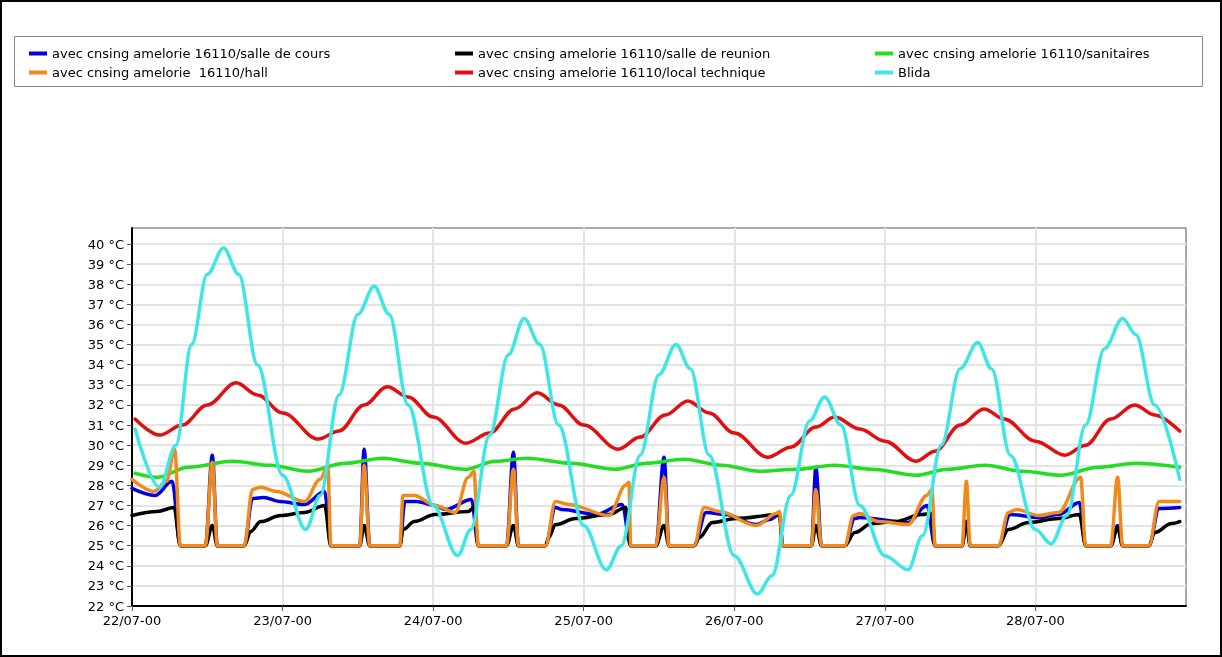 This screenshot has height=657, width=1222. Describe the element at coordinates (914, 72) in the screenshot. I see `legend-label: Blida` at that location.